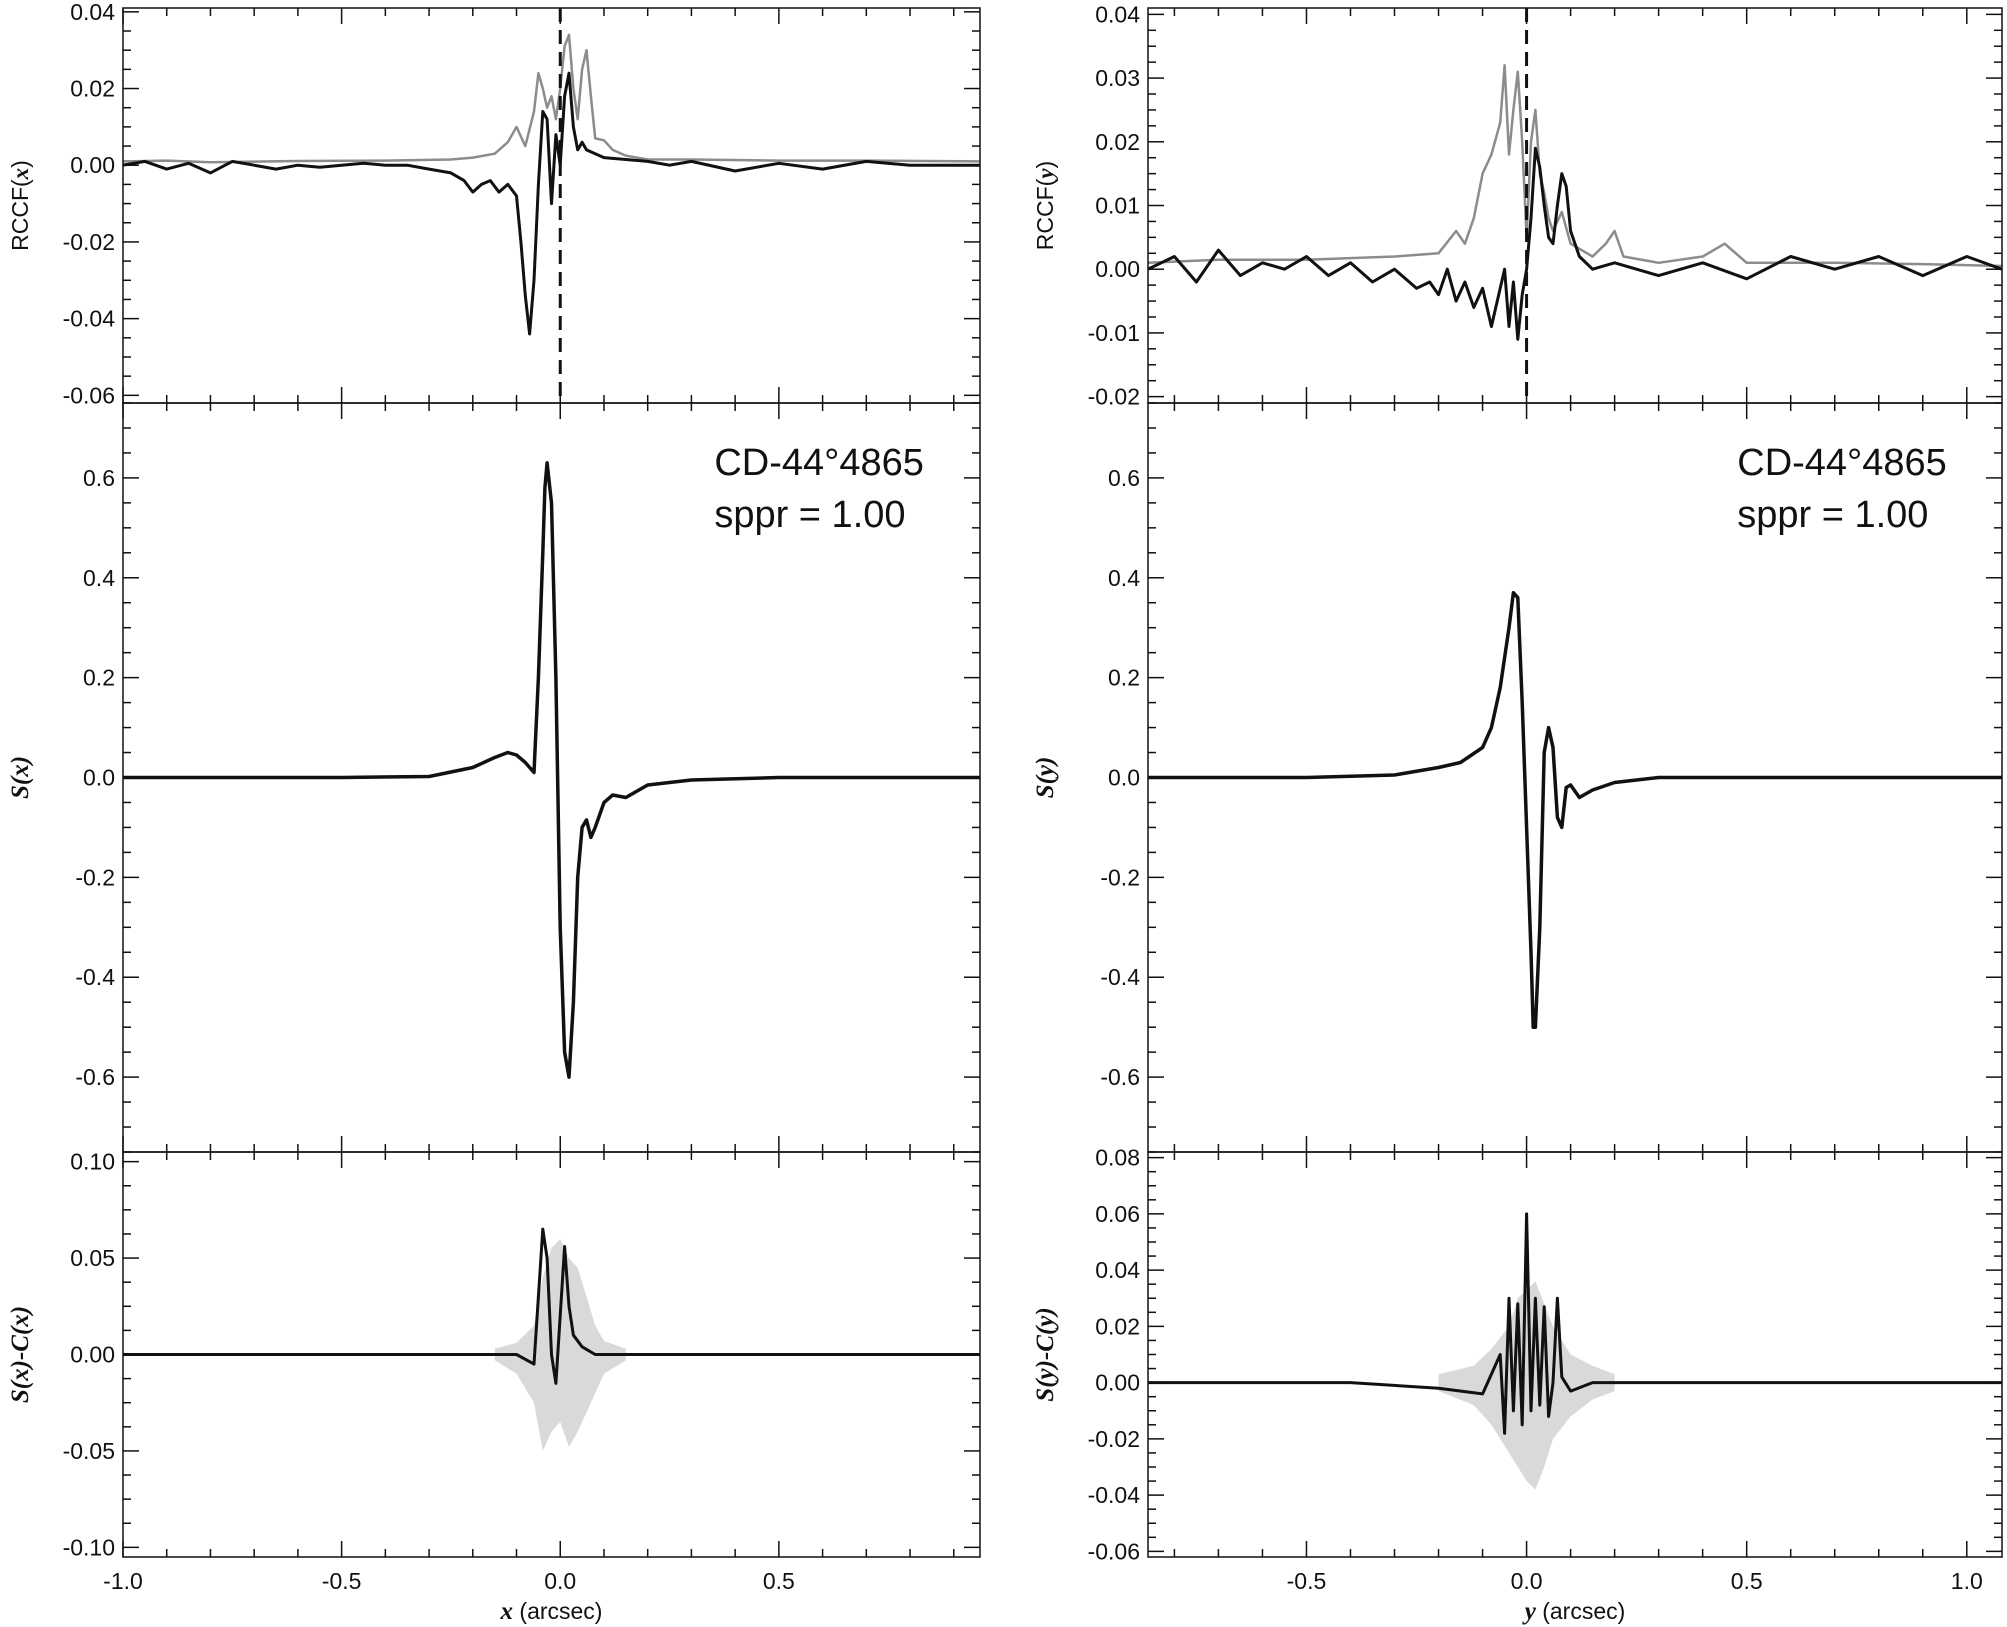  Describe the element at coordinates (1117, 206) in the screenshot. I see `y-tick-label: 0.01` at that location.